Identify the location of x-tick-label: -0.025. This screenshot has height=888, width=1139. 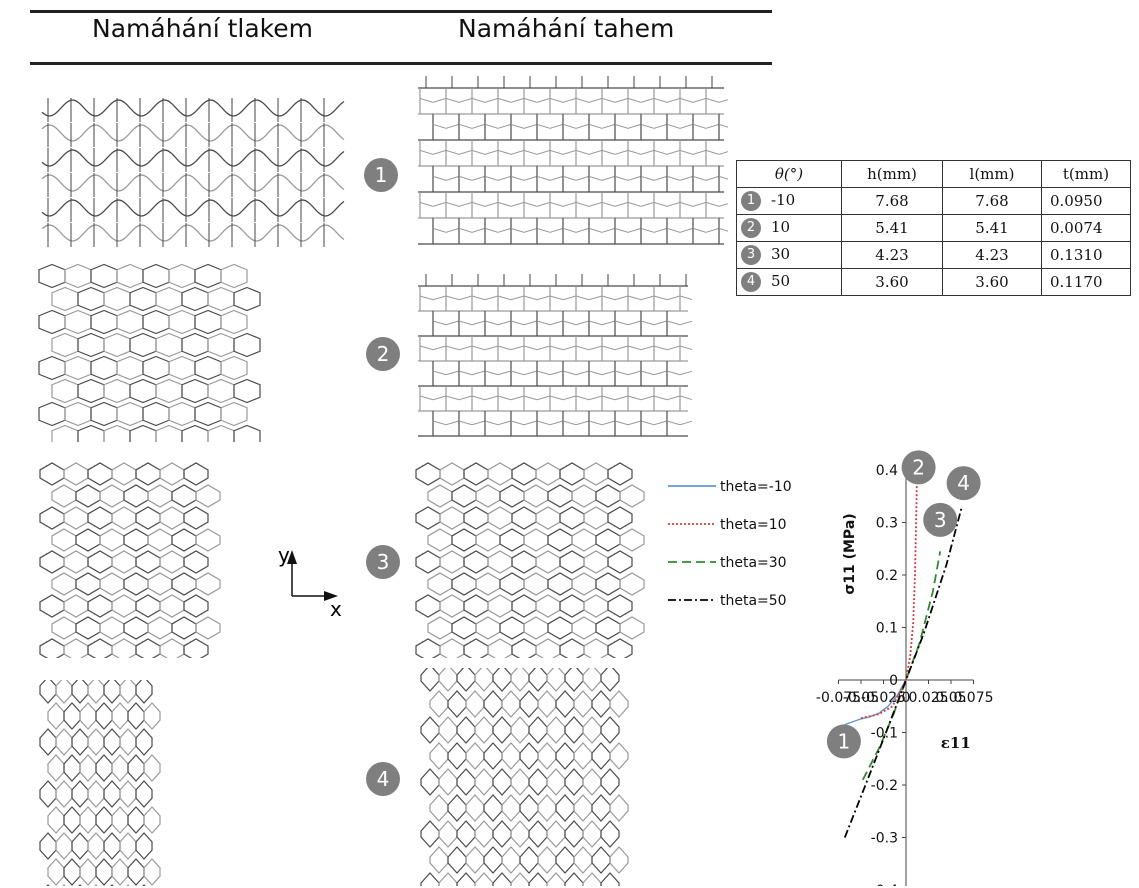
(883, 698).